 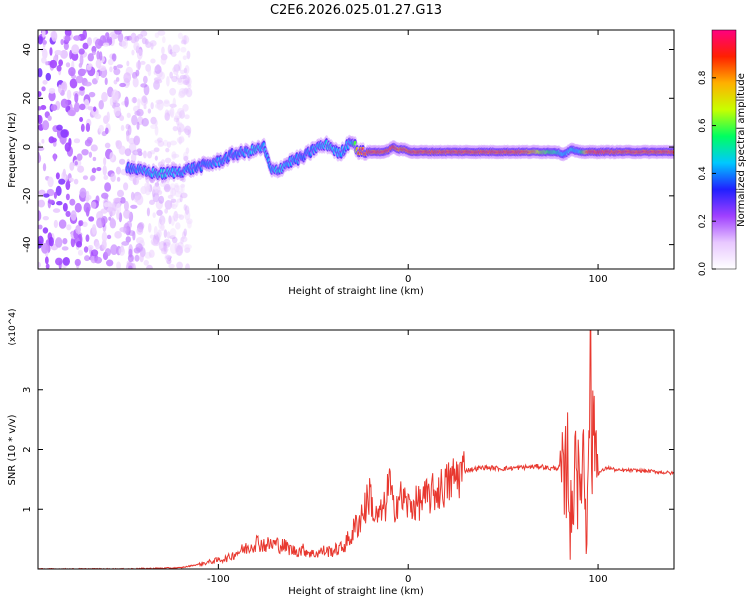 I want to click on colorbar-tick-label: 0.0, so click(x=703, y=269).